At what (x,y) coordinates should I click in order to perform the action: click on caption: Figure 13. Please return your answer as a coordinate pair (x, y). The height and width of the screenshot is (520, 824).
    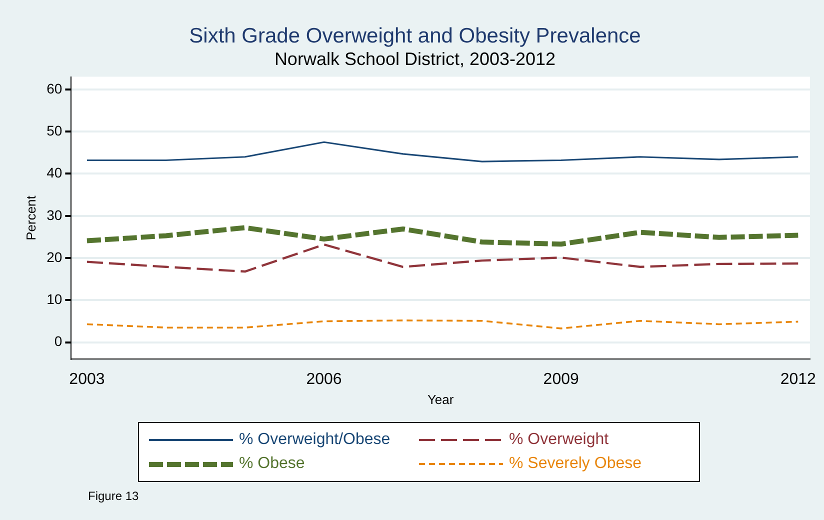
    Looking at the image, I should click on (114, 496).